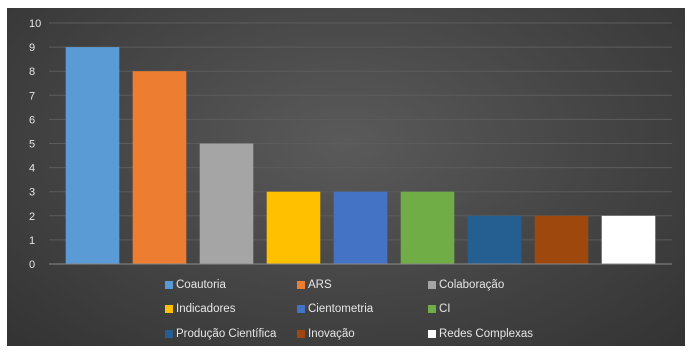 The image size is (692, 356). What do you see at coordinates (92, 155) in the screenshot?
I see `bar-coautoria` at bounding box center [92, 155].